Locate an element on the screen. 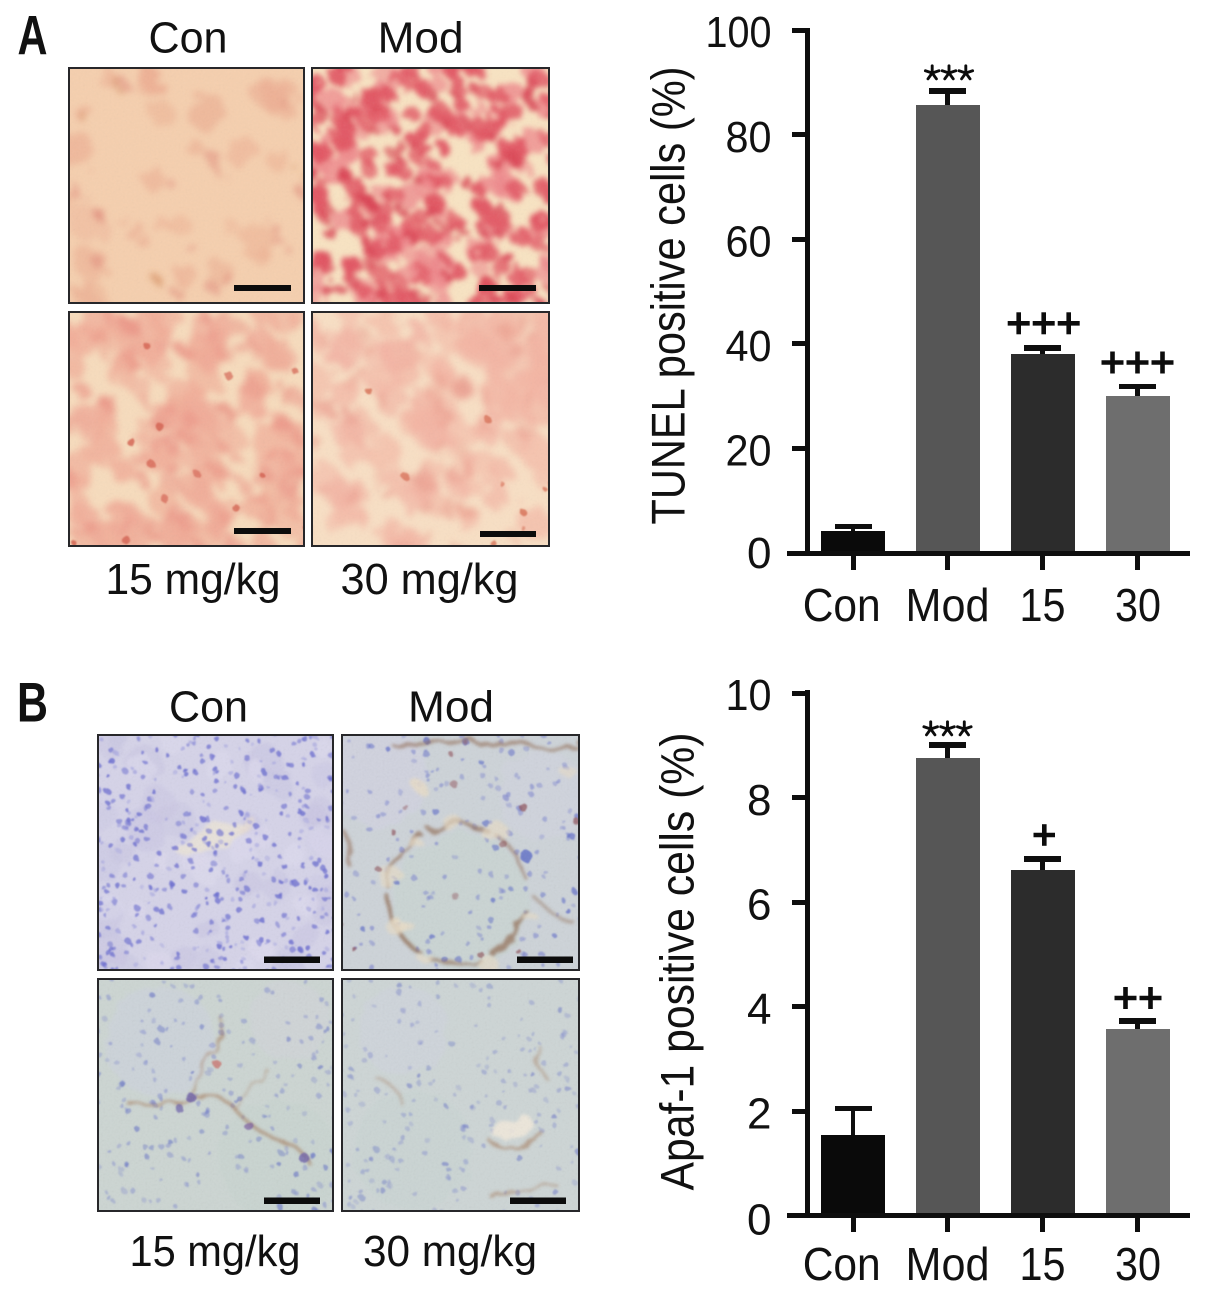  svg-text: A is located at coordinates (33, 34).